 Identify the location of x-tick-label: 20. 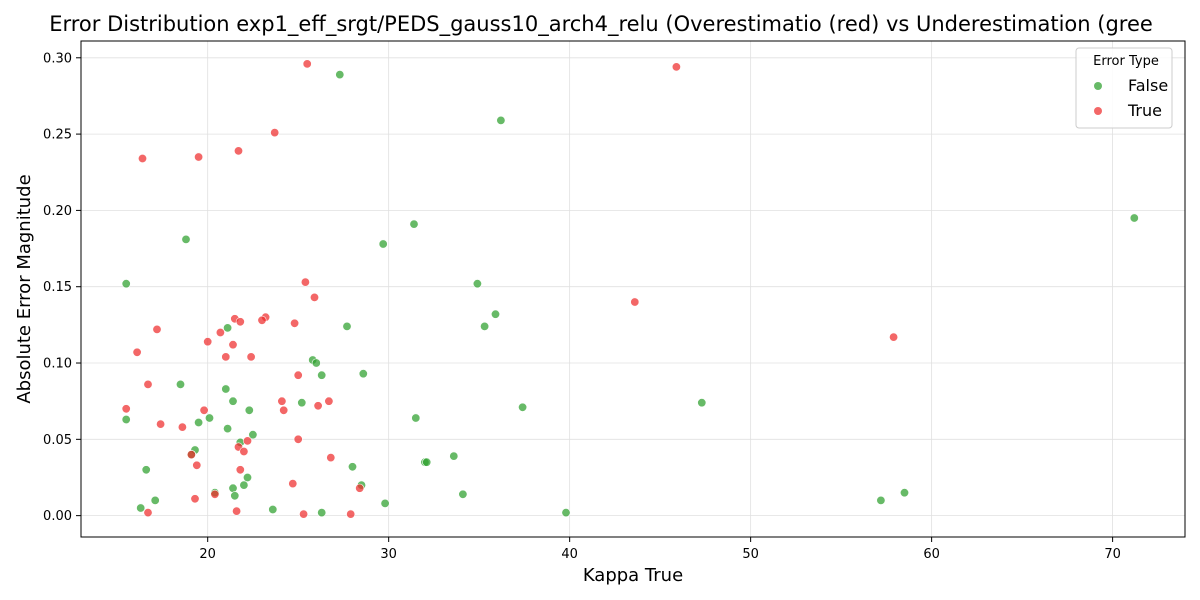
(207, 554).